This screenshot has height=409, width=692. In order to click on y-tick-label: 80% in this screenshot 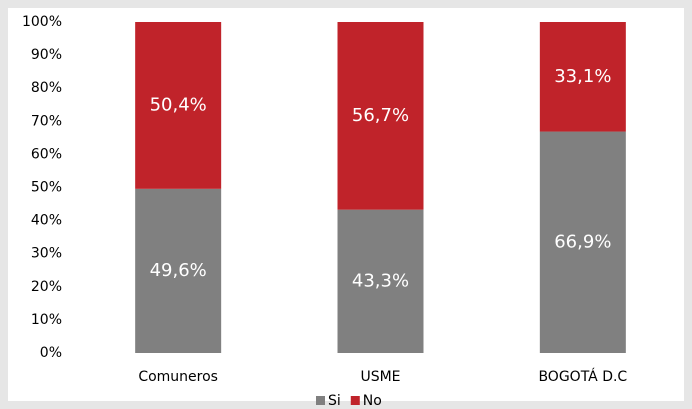, I will do `click(46, 88)`.